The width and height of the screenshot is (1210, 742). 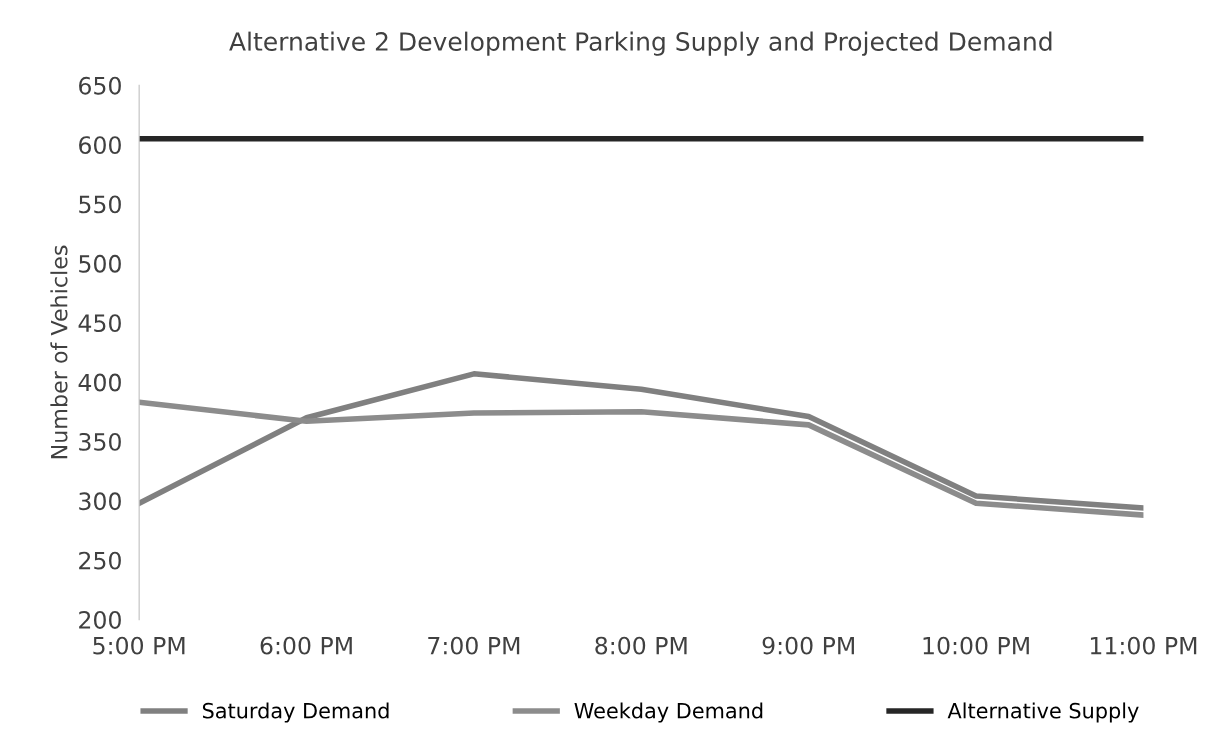 I want to click on y-tick-label: 250, so click(x=100, y=560).